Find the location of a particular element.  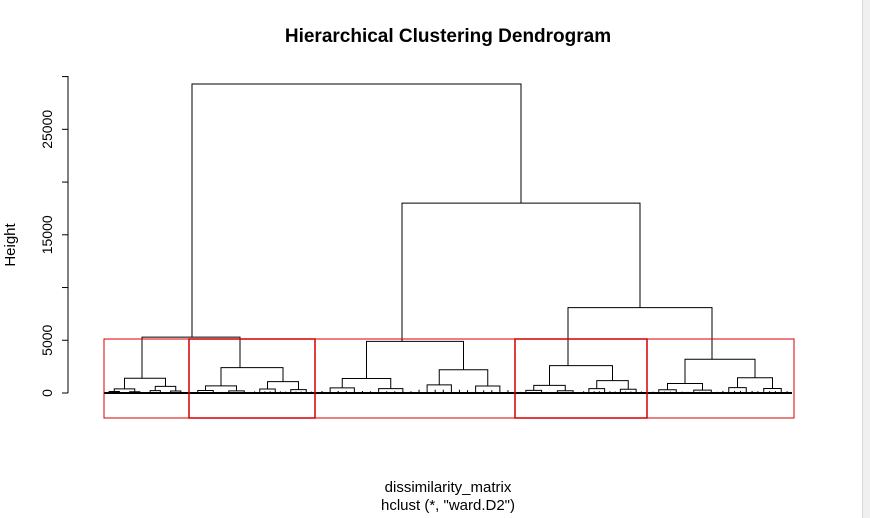

cluster-1-top is located at coordinates (145, 383).